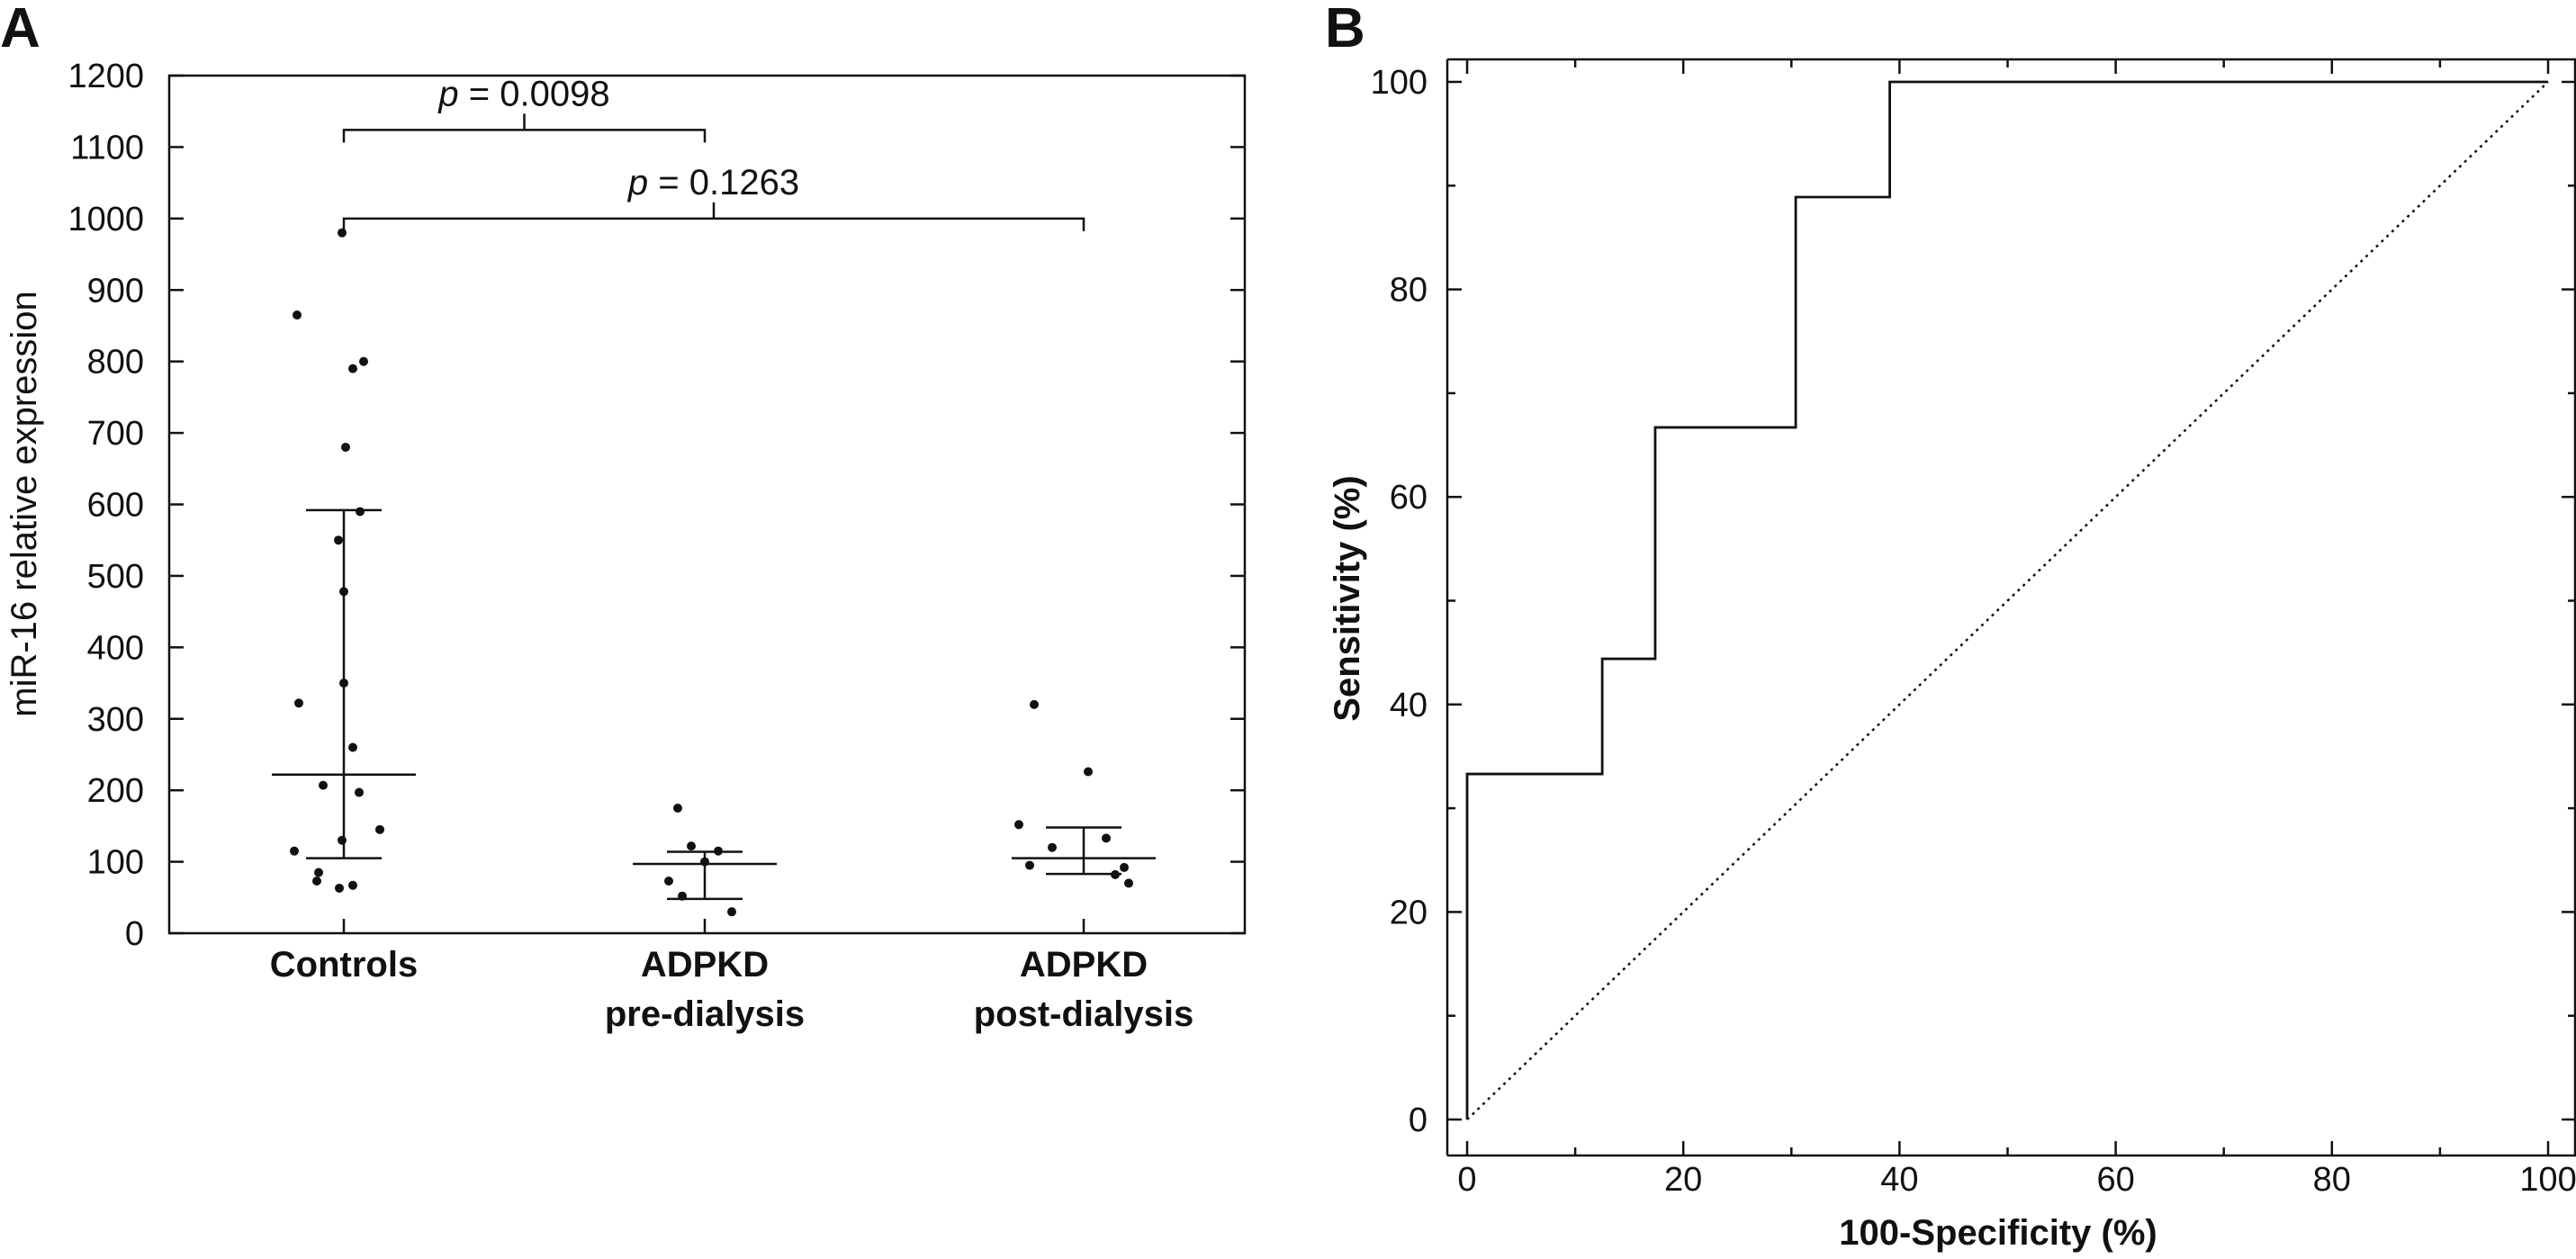 This screenshot has width=2576, height=1259. I want to click on y-tick-label-a: 600, so click(116, 506).